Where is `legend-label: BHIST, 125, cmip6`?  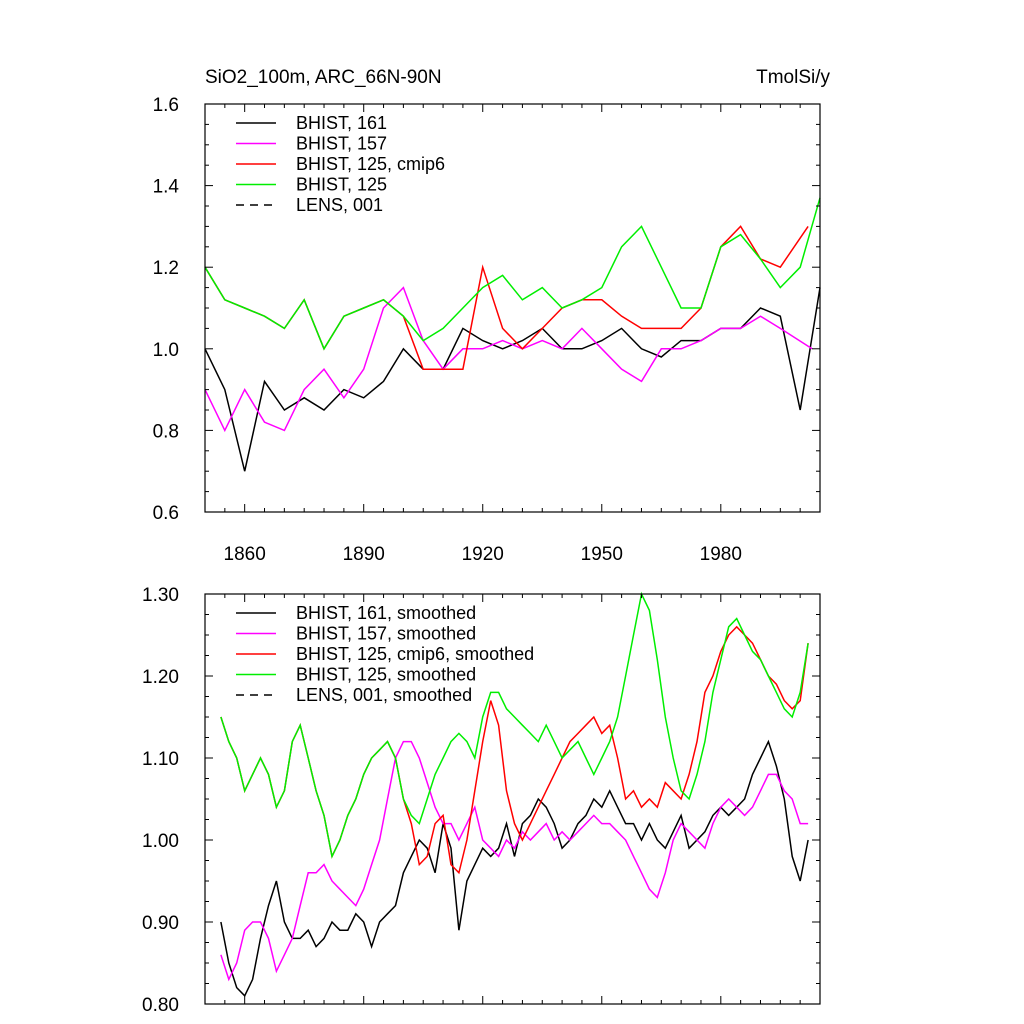
legend-label: BHIST, 125, cmip6 is located at coordinates (370, 164).